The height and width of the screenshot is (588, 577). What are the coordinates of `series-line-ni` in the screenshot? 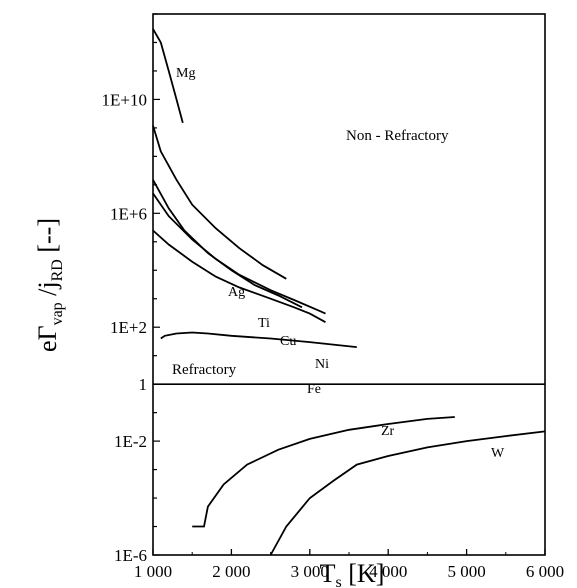 It's located at (239, 253).